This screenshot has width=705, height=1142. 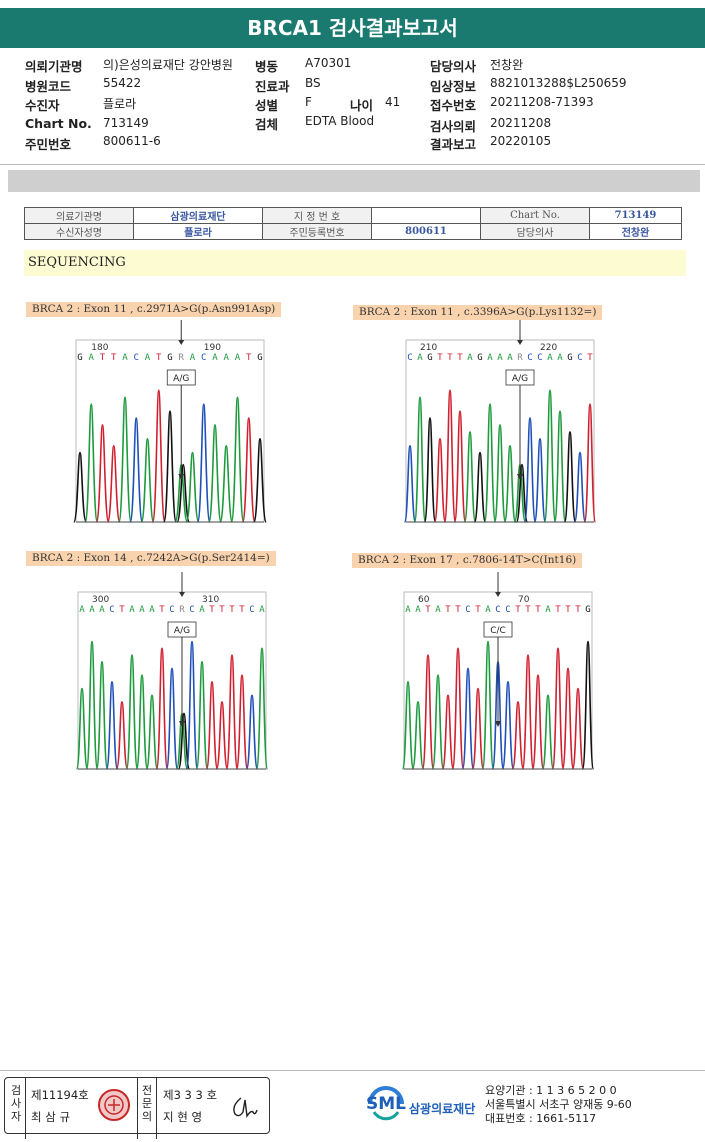 I want to click on genotype-call: C/C, so click(x=498, y=631).